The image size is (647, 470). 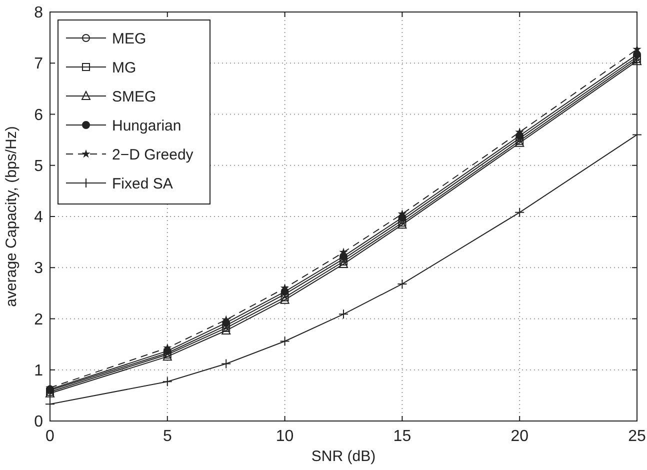 What do you see at coordinates (50, 436) in the screenshot?
I see `x-tick-label: 0` at bounding box center [50, 436].